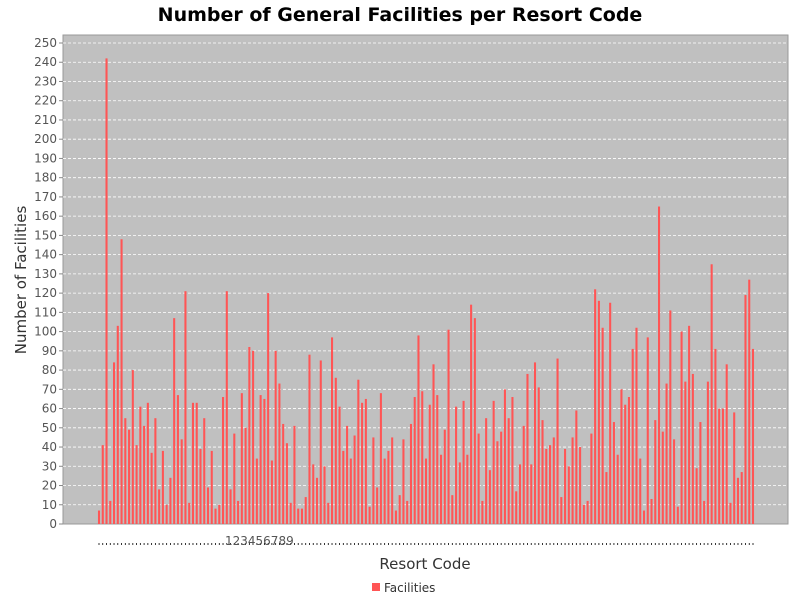 The image size is (800, 600). Describe the element at coordinates (49, 389) in the screenshot. I see `y-tick-label: 70` at that location.